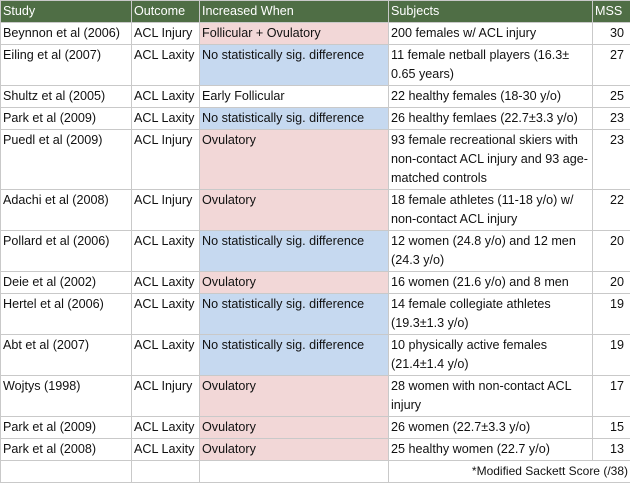 The width and height of the screenshot is (630, 483). Describe the element at coordinates (294, 34) in the screenshot. I see `increased-when-cell: Follicular + Ovulatory` at that location.